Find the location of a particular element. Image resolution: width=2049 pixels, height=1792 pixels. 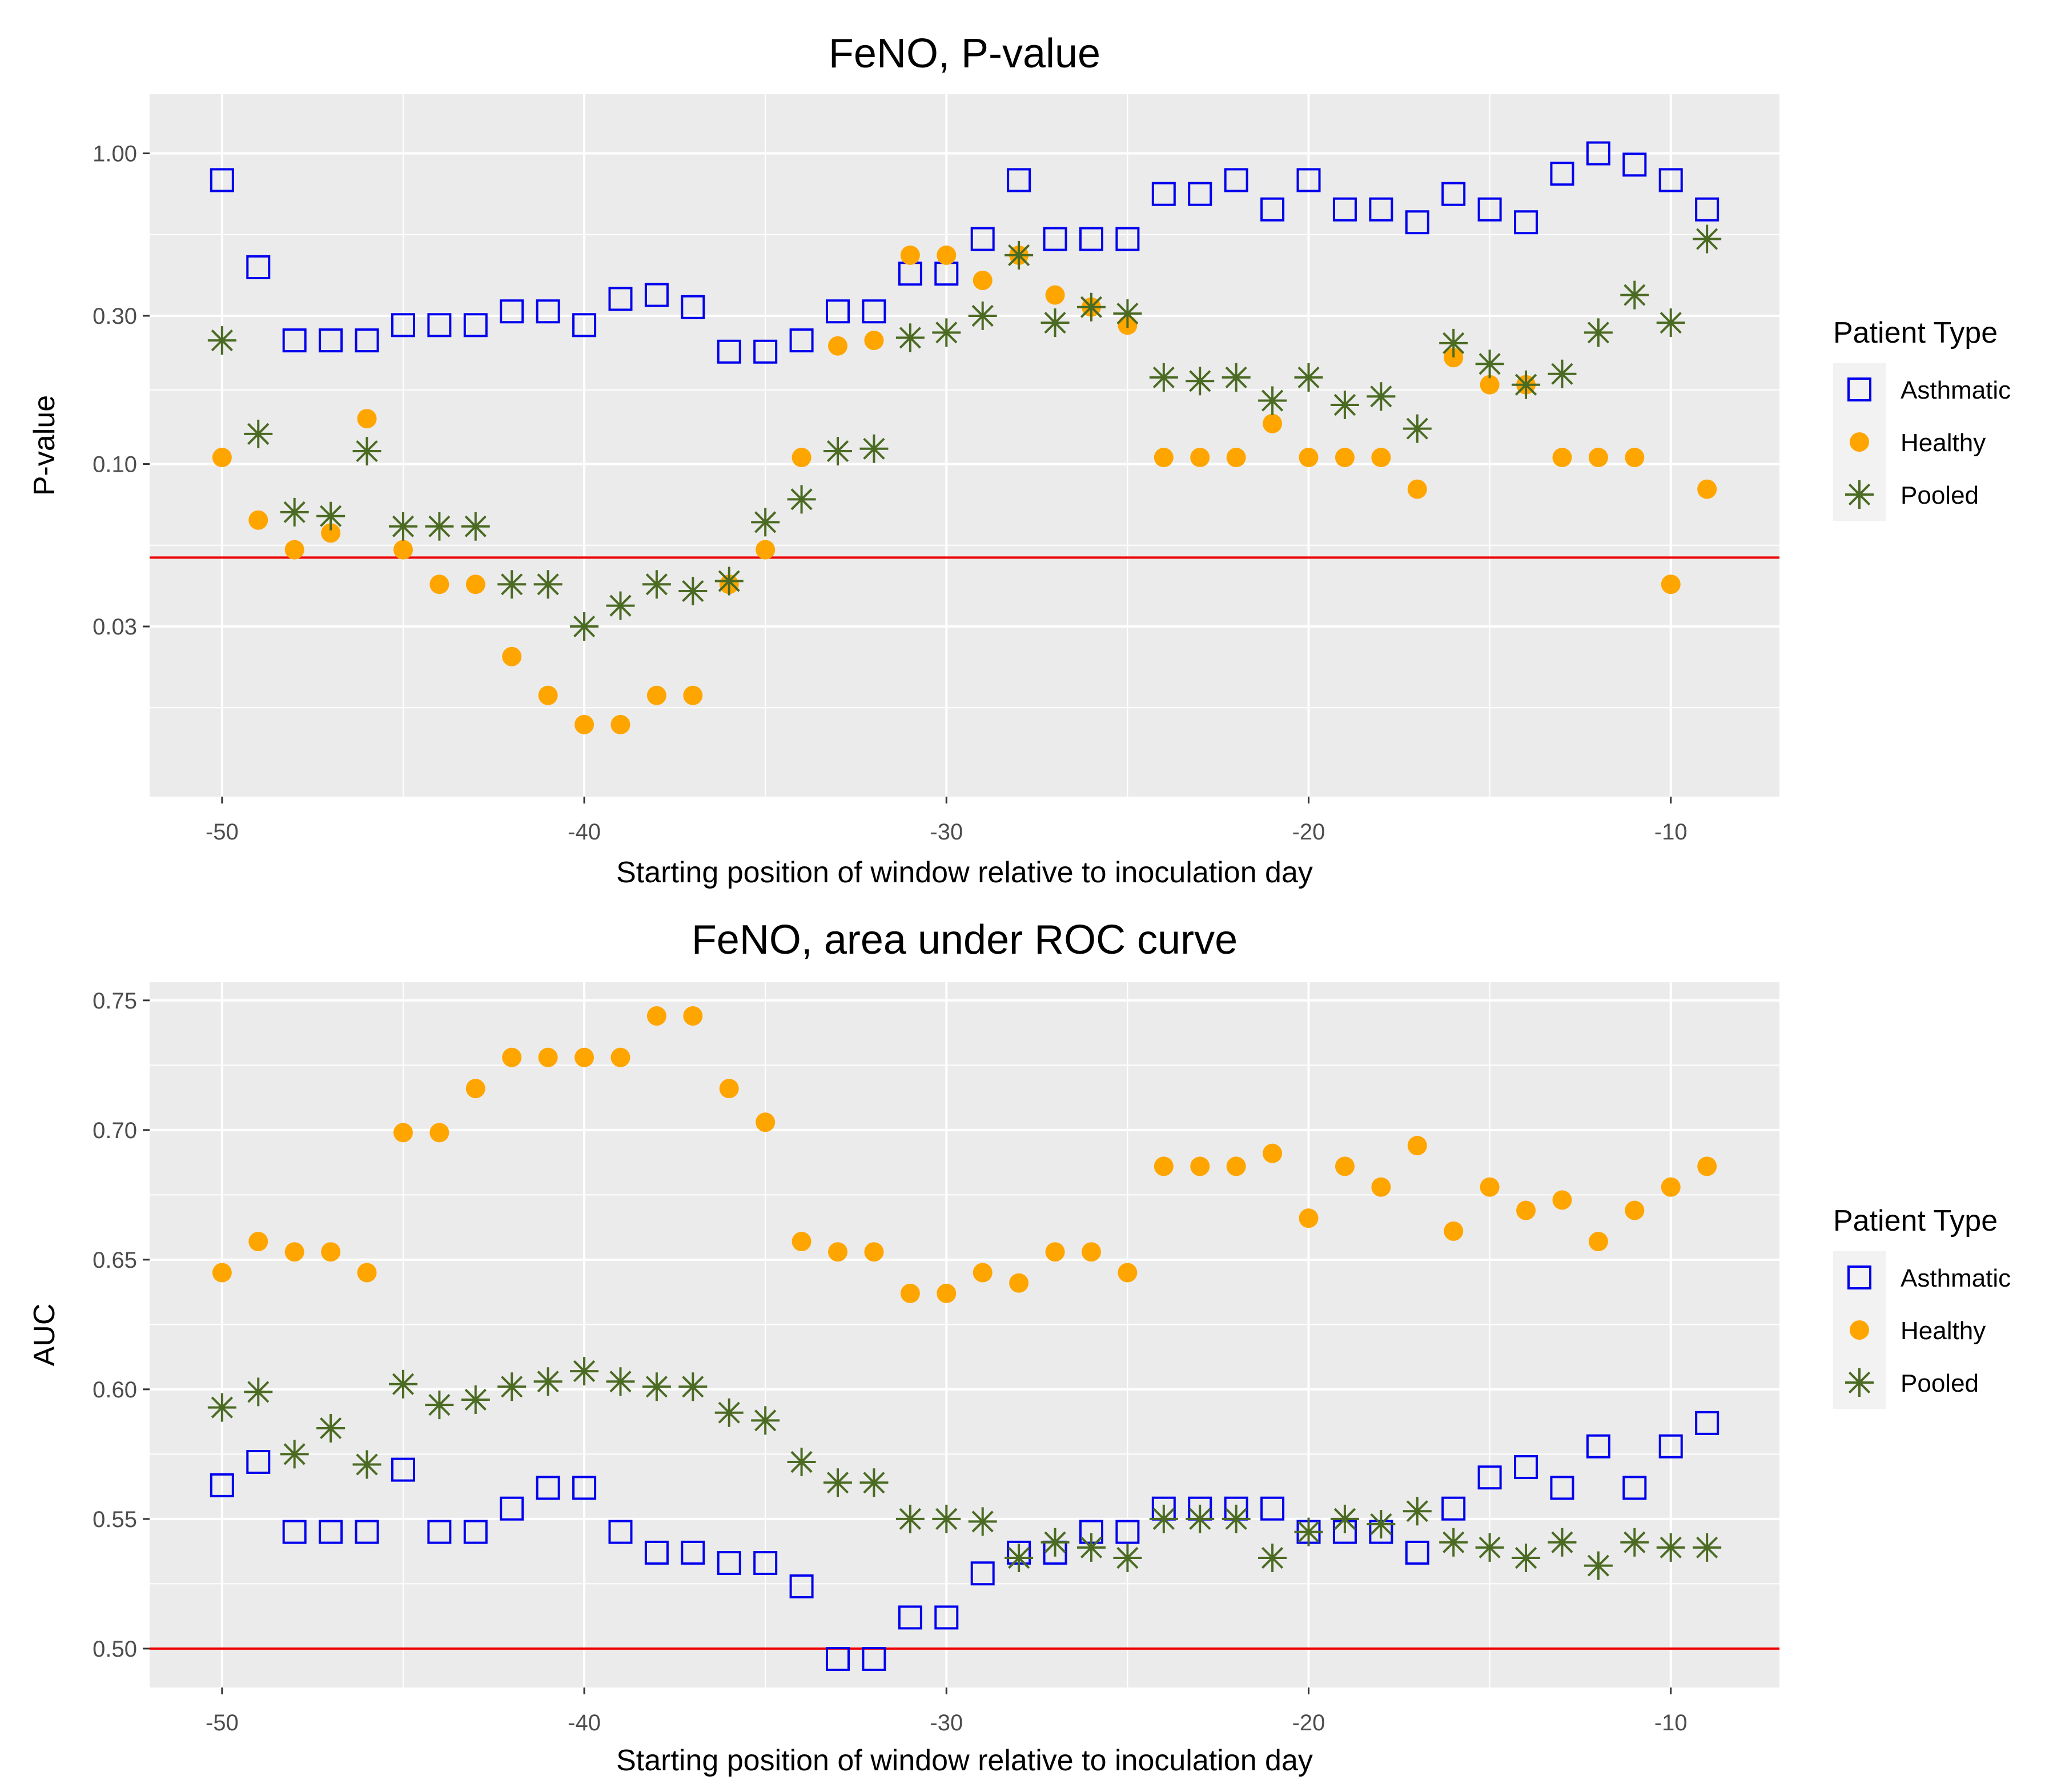

y-tick-label: 0.60 is located at coordinates (115, 1390).